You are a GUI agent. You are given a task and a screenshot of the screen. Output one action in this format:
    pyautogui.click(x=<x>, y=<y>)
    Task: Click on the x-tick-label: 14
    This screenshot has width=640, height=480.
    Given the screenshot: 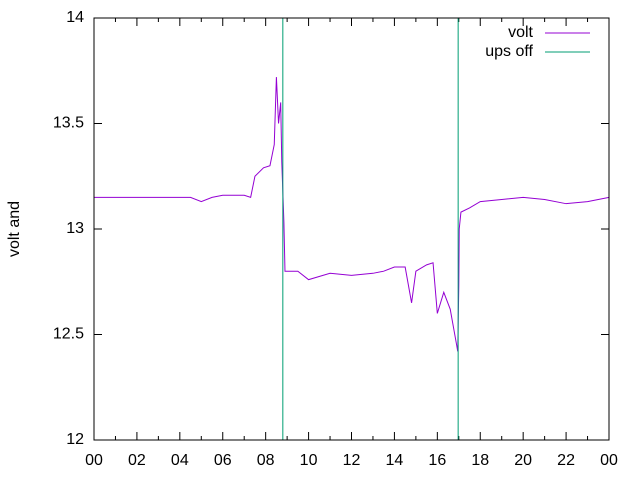 What is the action you would take?
    pyautogui.click(x=395, y=460)
    